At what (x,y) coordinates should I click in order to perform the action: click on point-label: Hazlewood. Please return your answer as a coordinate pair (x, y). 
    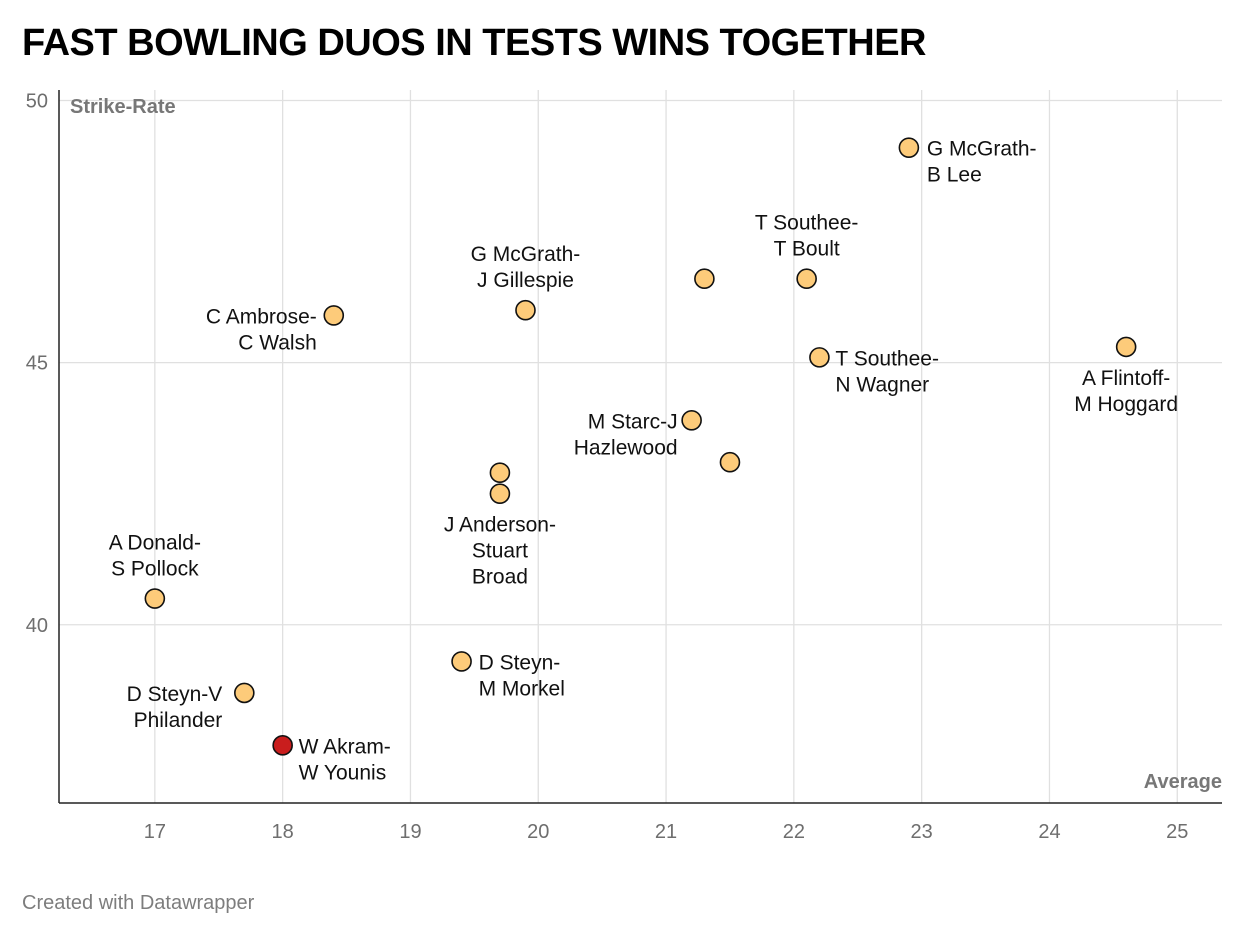
    Looking at the image, I should click on (626, 447).